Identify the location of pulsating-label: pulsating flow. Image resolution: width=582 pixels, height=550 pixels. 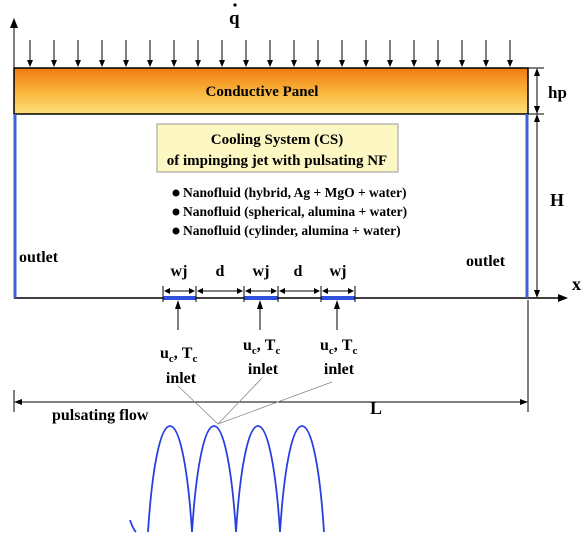
(100, 415).